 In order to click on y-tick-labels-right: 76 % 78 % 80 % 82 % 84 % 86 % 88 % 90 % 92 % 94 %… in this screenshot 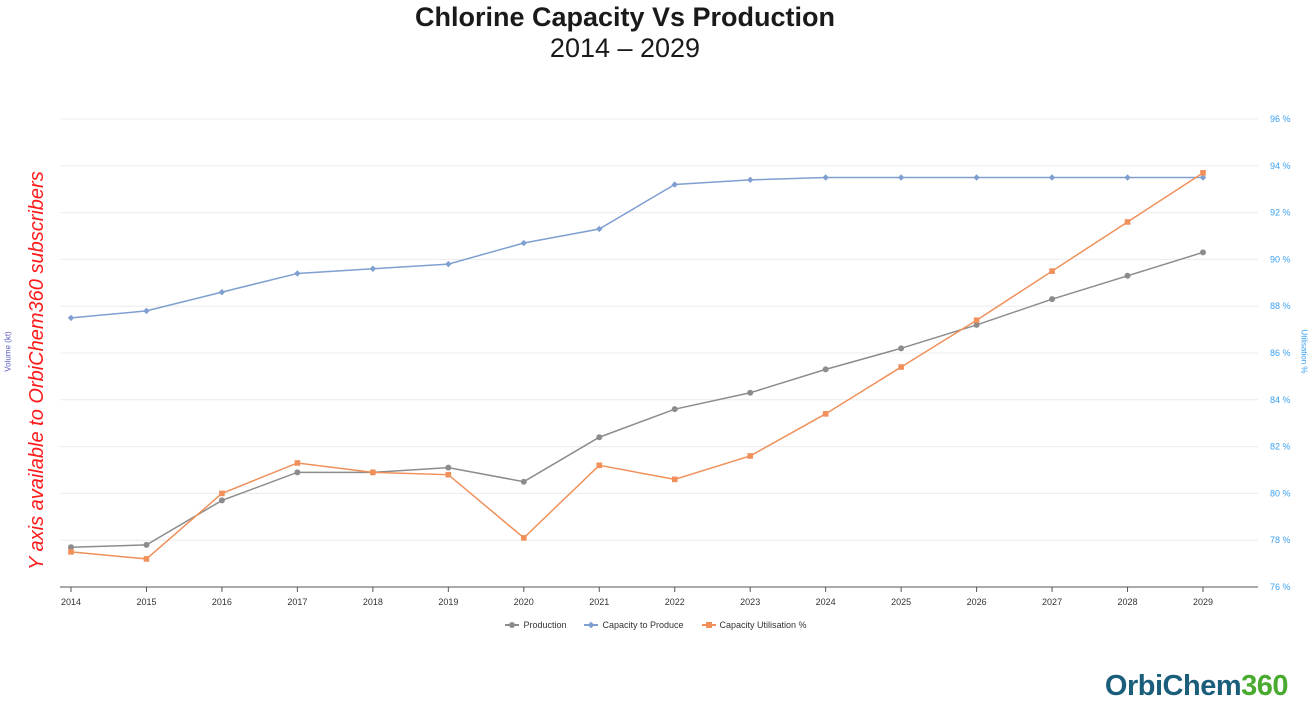, I will do `click(1280, 353)`.